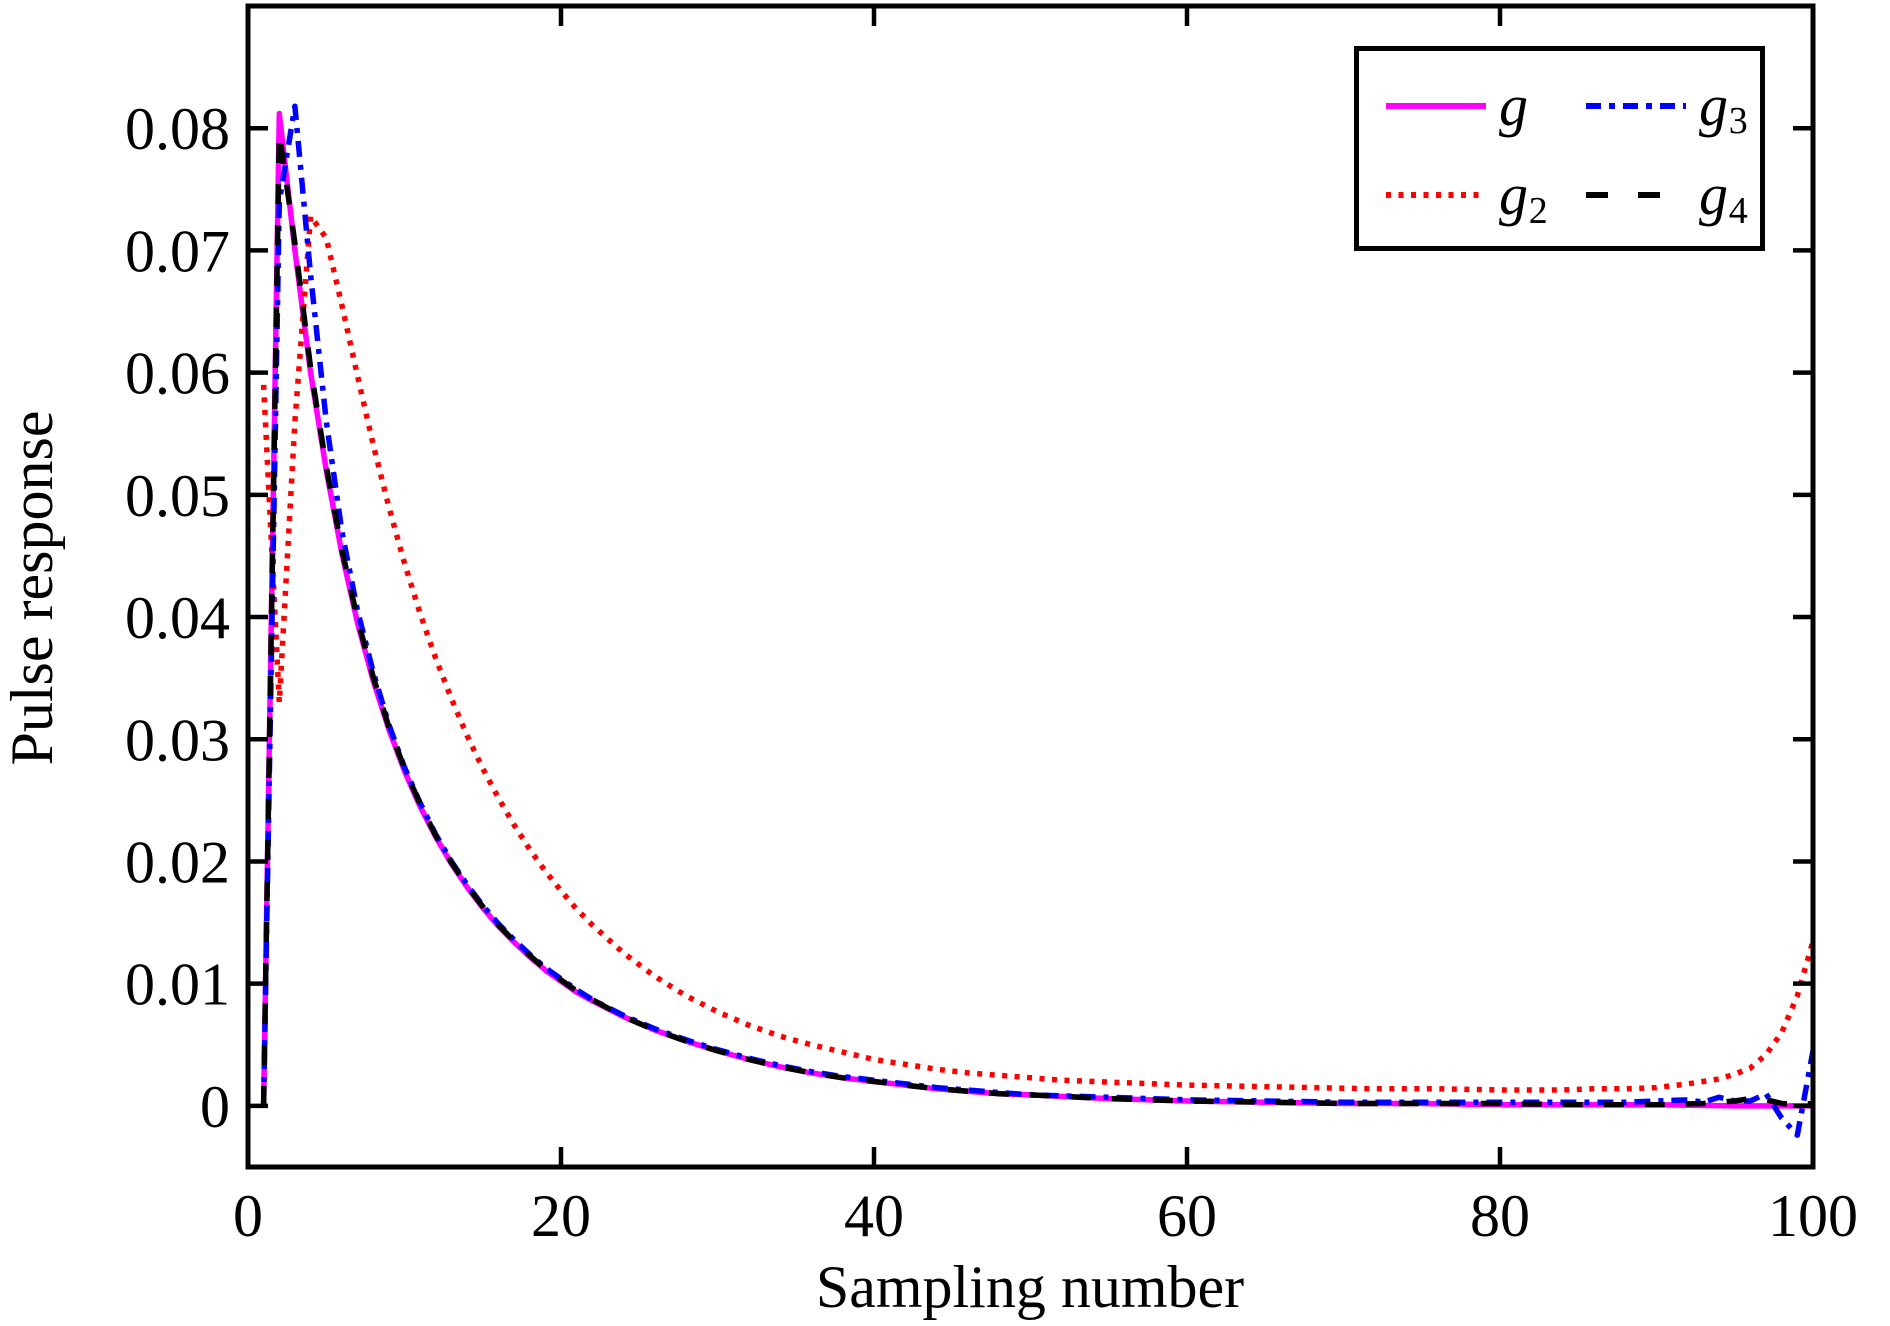  What do you see at coordinates (177, 985) in the screenshot?
I see `y-tick-label: 0.01` at bounding box center [177, 985].